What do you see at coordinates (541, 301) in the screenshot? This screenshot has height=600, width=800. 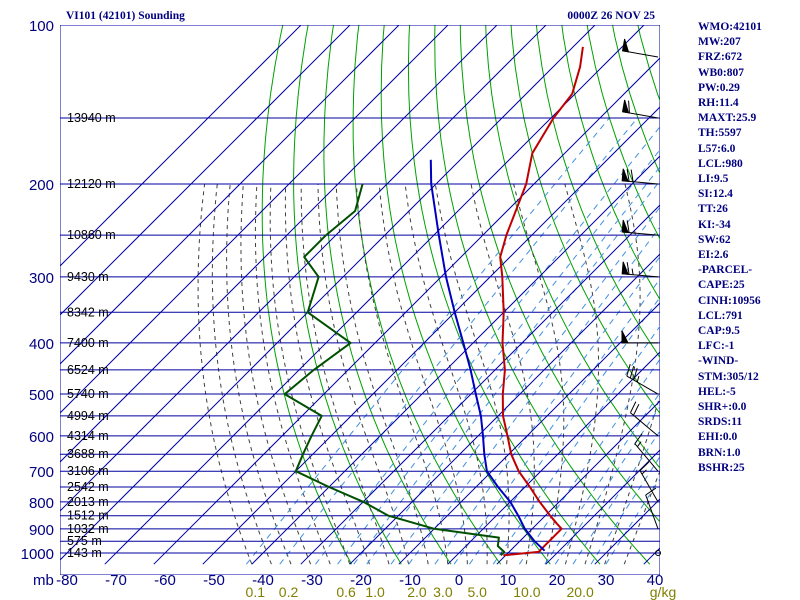 I see `temperature-line` at bounding box center [541, 301].